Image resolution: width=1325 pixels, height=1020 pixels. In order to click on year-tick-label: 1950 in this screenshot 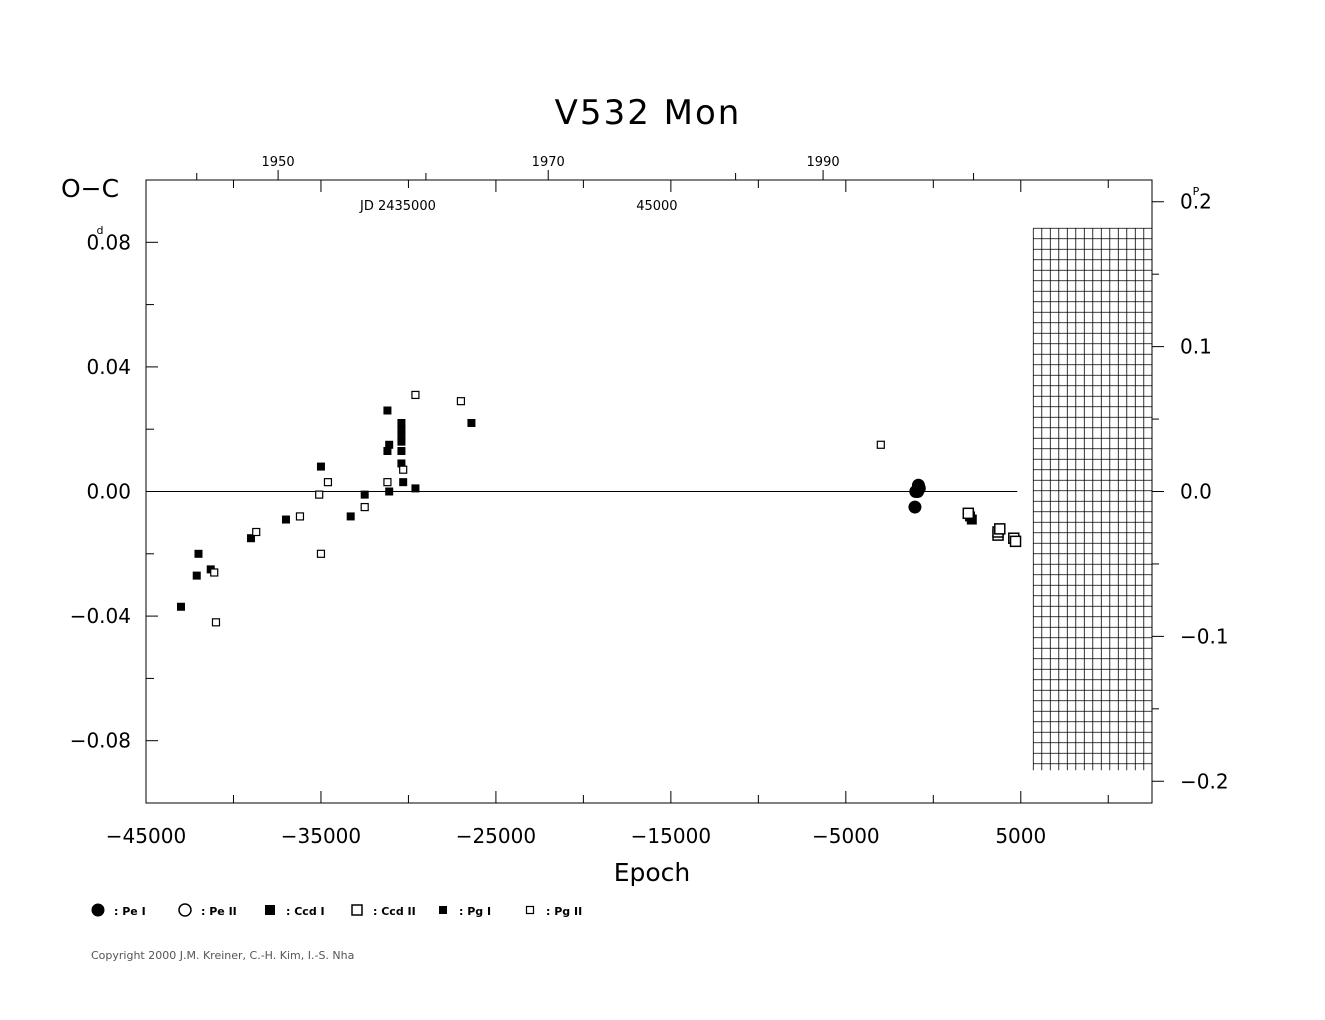, I will do `click(278, 162)`.